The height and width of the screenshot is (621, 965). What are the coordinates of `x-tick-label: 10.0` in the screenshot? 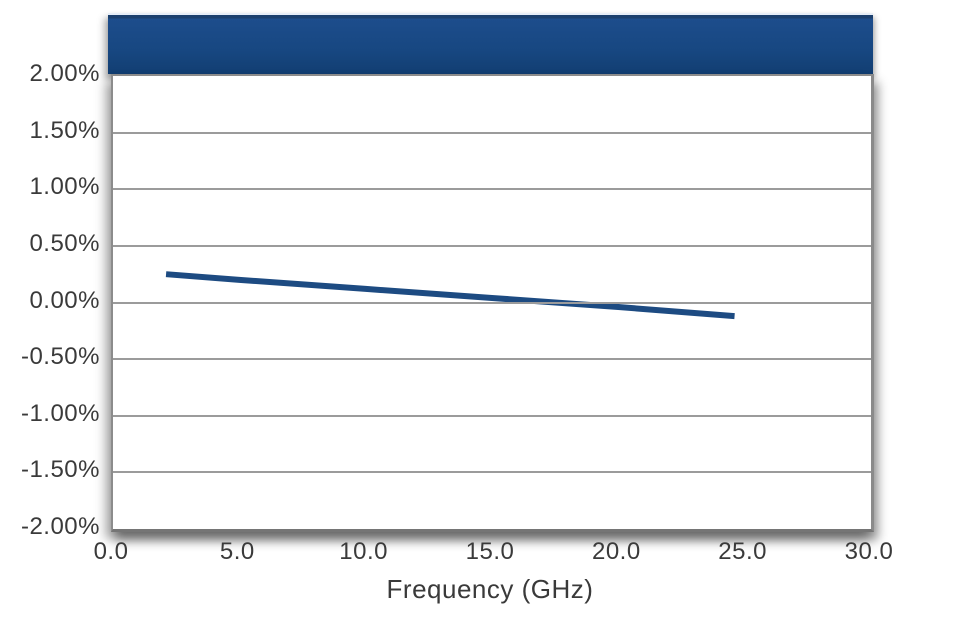 It's located at (364, 551).